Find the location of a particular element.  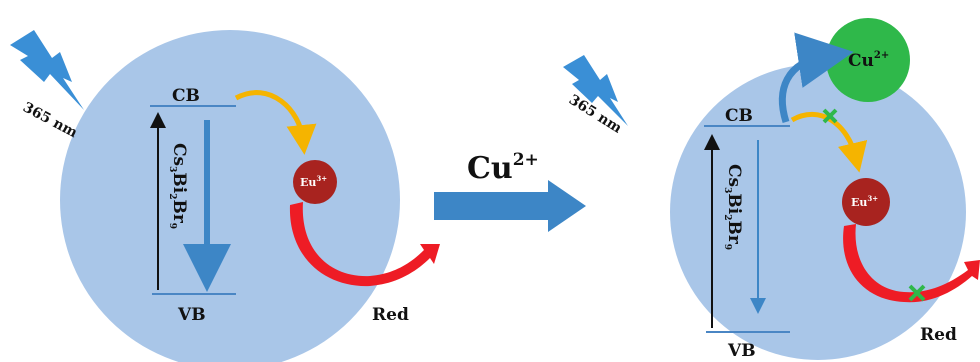

right-transfer-block-mark is located at coordinates (830, 116).